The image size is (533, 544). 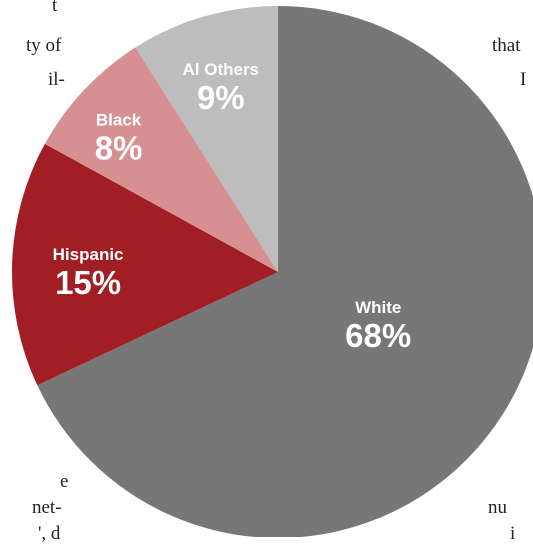 What do you see at coordinates (44, 45) in the screenshot?
I see `text-fragment-2: ty of` at bounding box center [44, 45].